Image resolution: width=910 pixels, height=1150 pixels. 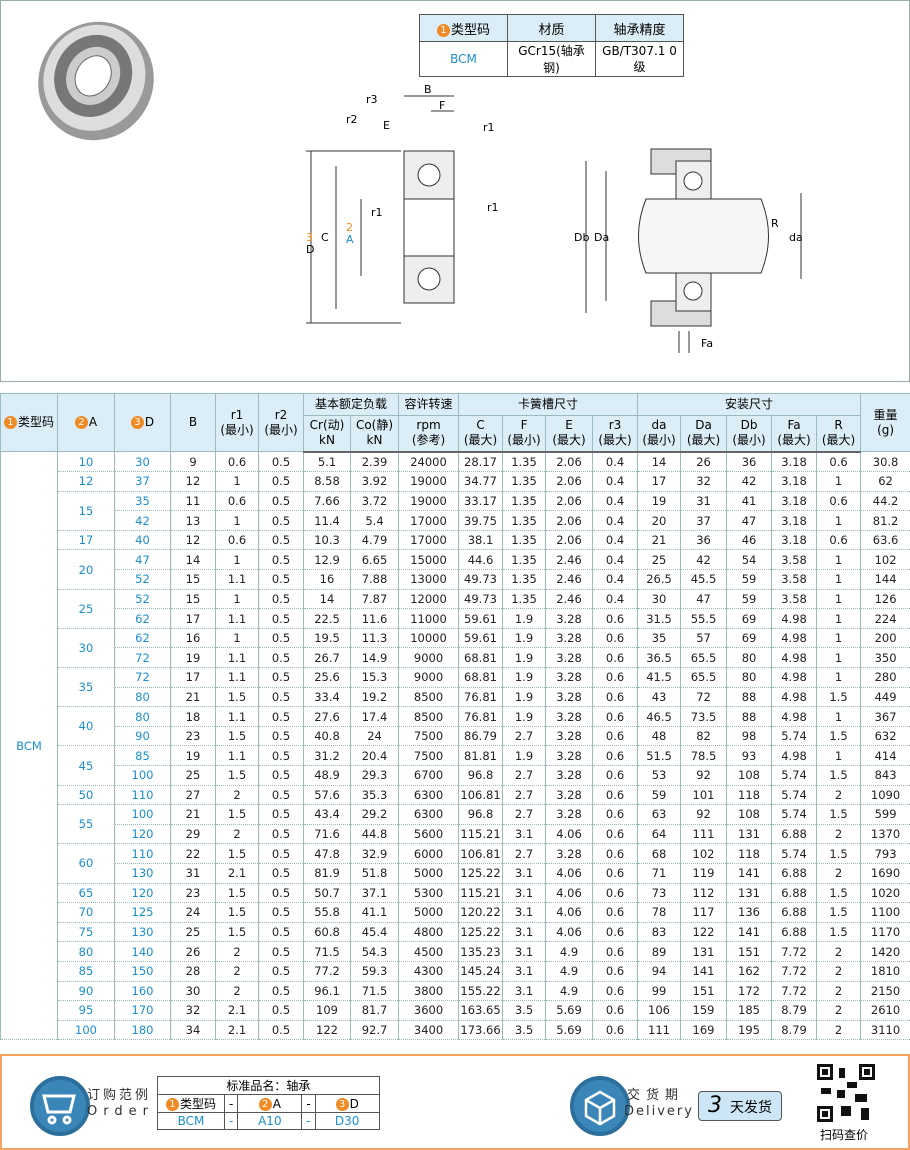 What do you see at coordinates (86, 481) in the screenshot?
I see `table-cell: 12` at bounding box center [86, 481].